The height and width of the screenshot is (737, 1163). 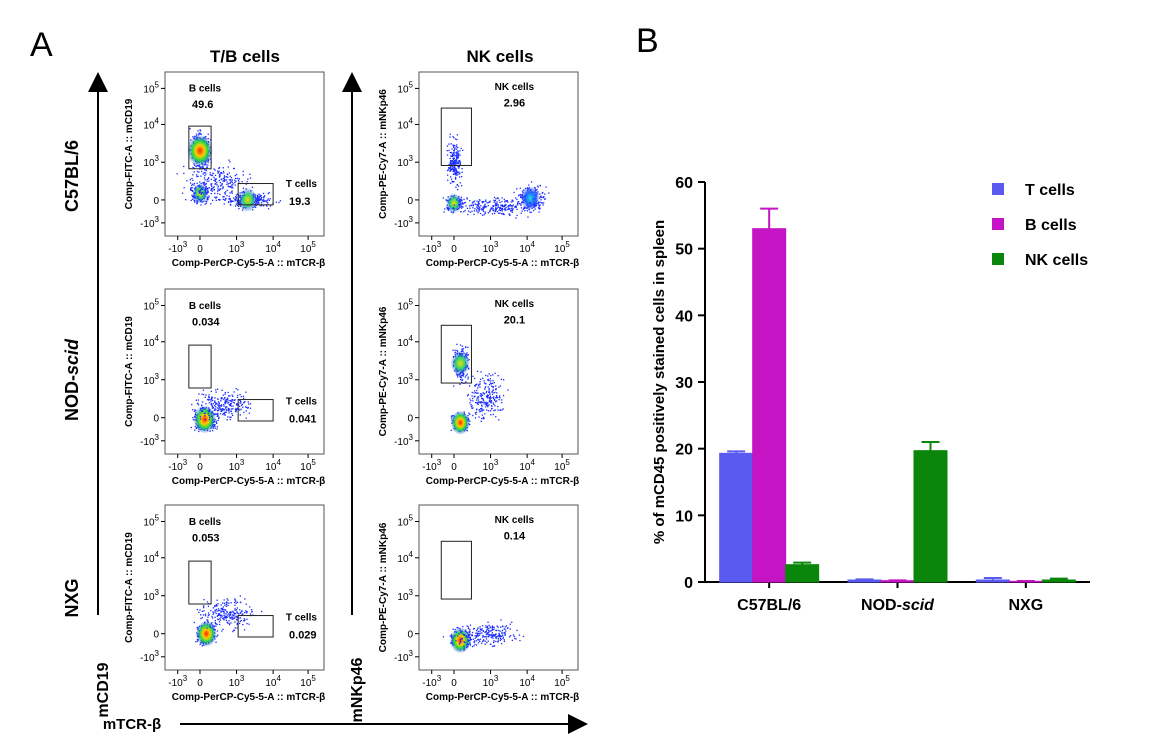 I want to click on y-tick-label: 10⁵, so click(x=151, y=305).